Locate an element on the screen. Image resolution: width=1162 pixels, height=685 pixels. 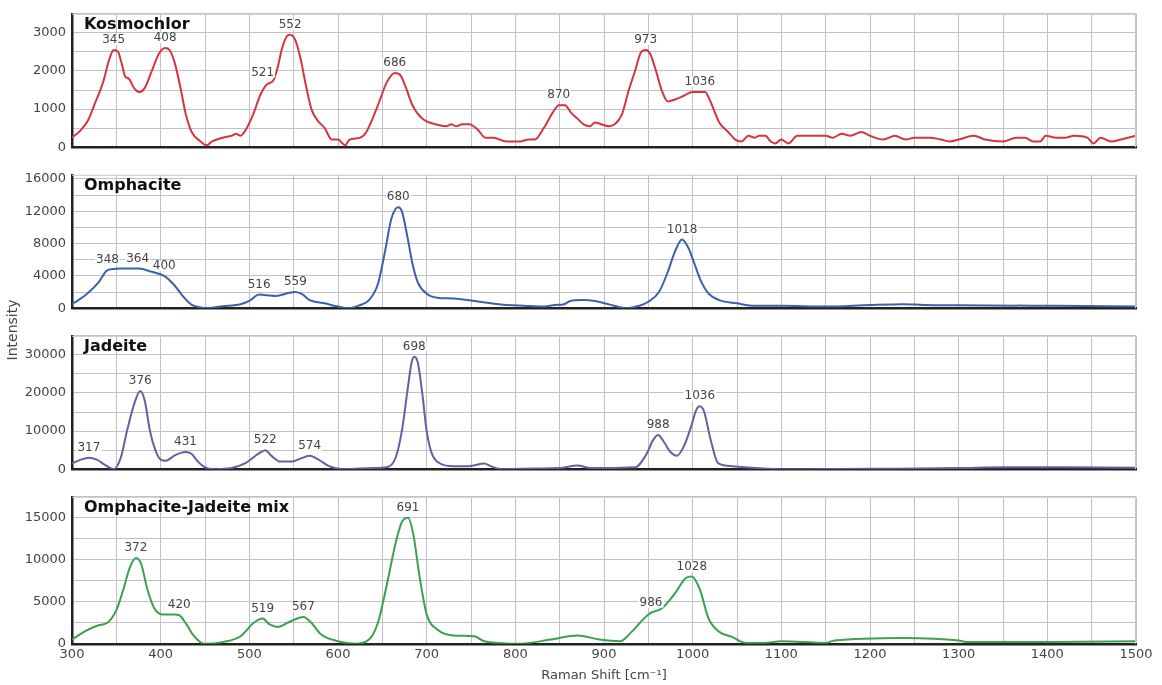
annotation: 376 is located at coordinates (140, 380).